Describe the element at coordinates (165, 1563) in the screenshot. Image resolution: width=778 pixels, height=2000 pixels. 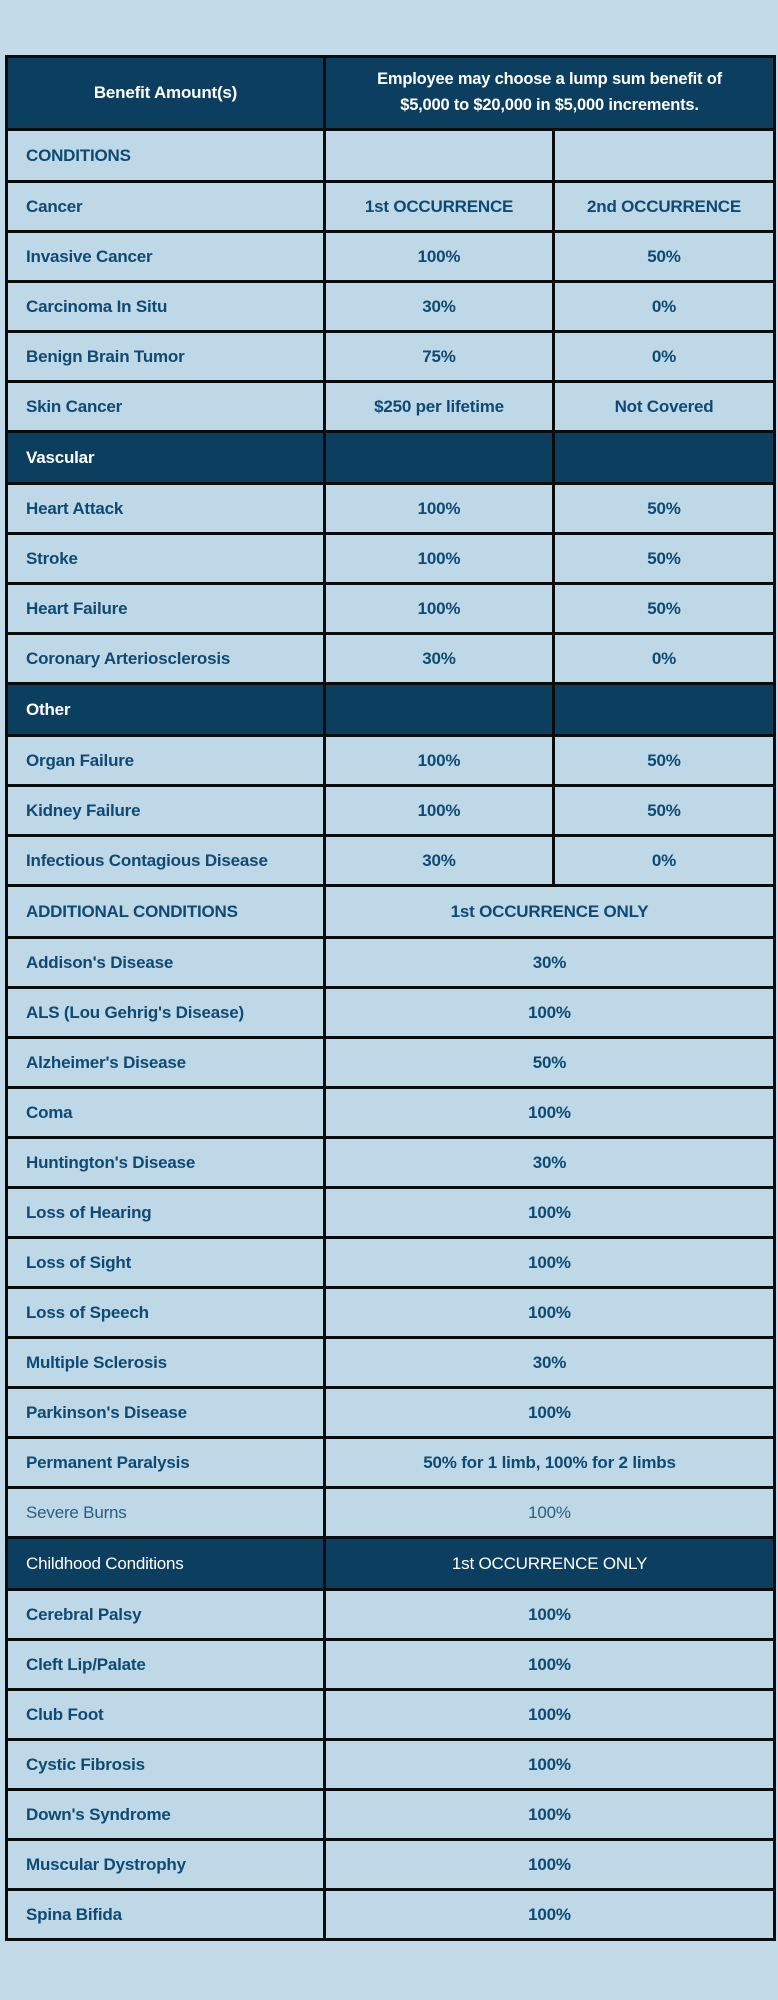
I see `section-label-childhood-conditions: Childhood Conditions` at that location.